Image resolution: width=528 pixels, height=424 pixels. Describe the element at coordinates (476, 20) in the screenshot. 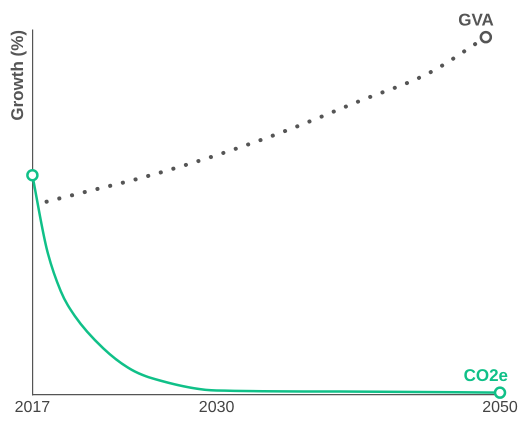

I see `series-label: GVA` at that location.